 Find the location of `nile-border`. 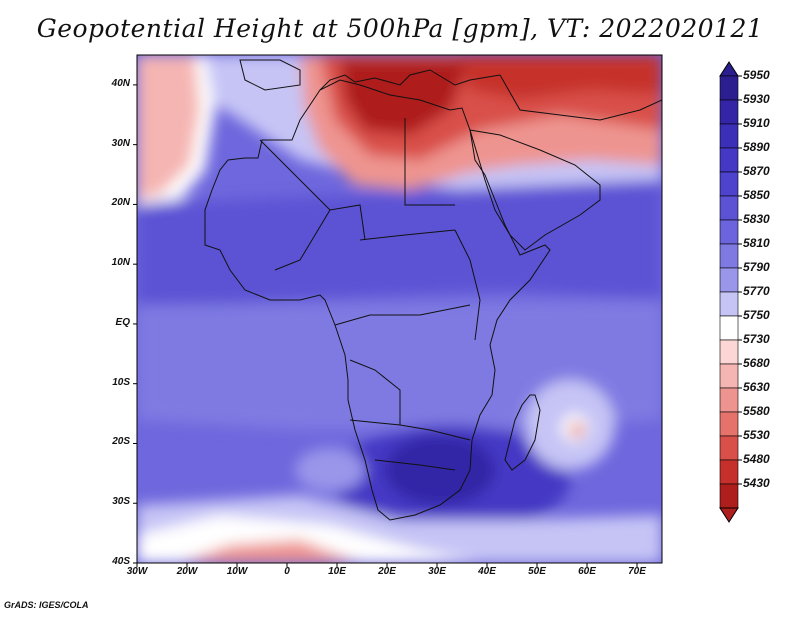

nile-border is located at coordinates (429, 162).